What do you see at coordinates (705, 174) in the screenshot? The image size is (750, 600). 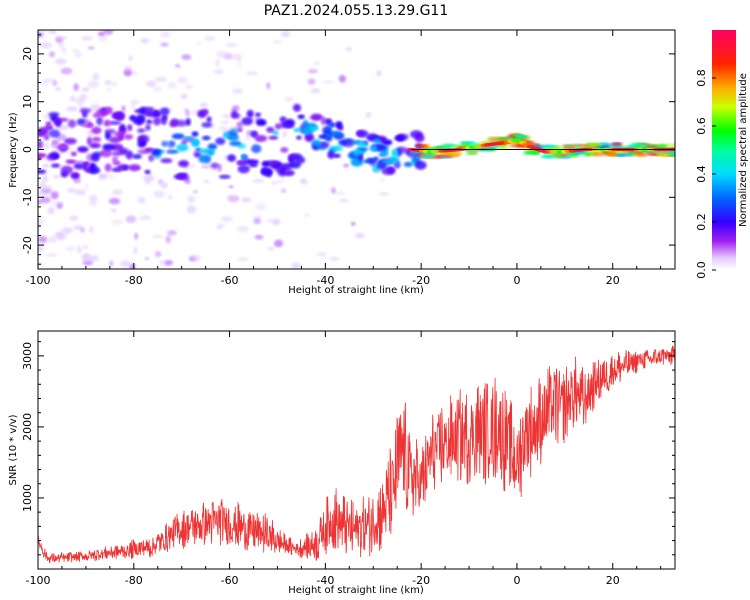 I see `colorbar-ticks: 0.0 0.2 0.4 0.6 0.8` at bounding box center [705, 174].